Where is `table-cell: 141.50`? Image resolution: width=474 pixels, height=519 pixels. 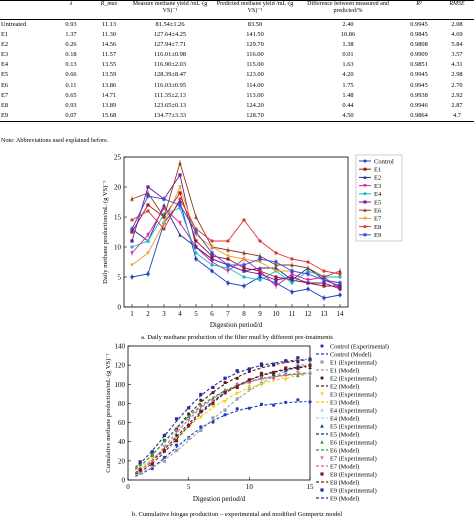 table-cell: 141.50 is located at coordinates (255, 35).